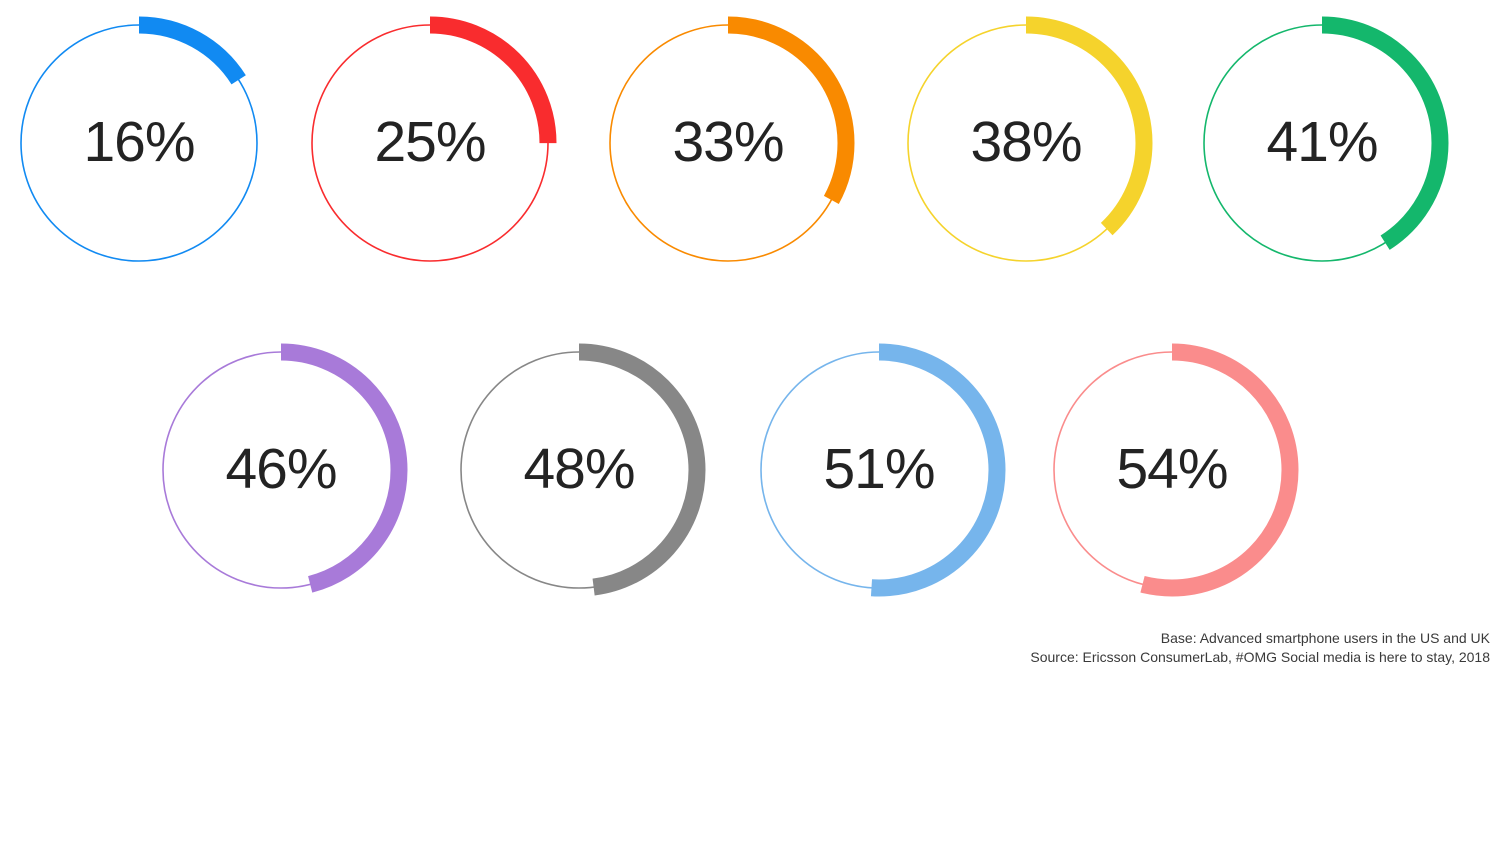  I want to click on donut-value-label: 48%, so click(579, 469).